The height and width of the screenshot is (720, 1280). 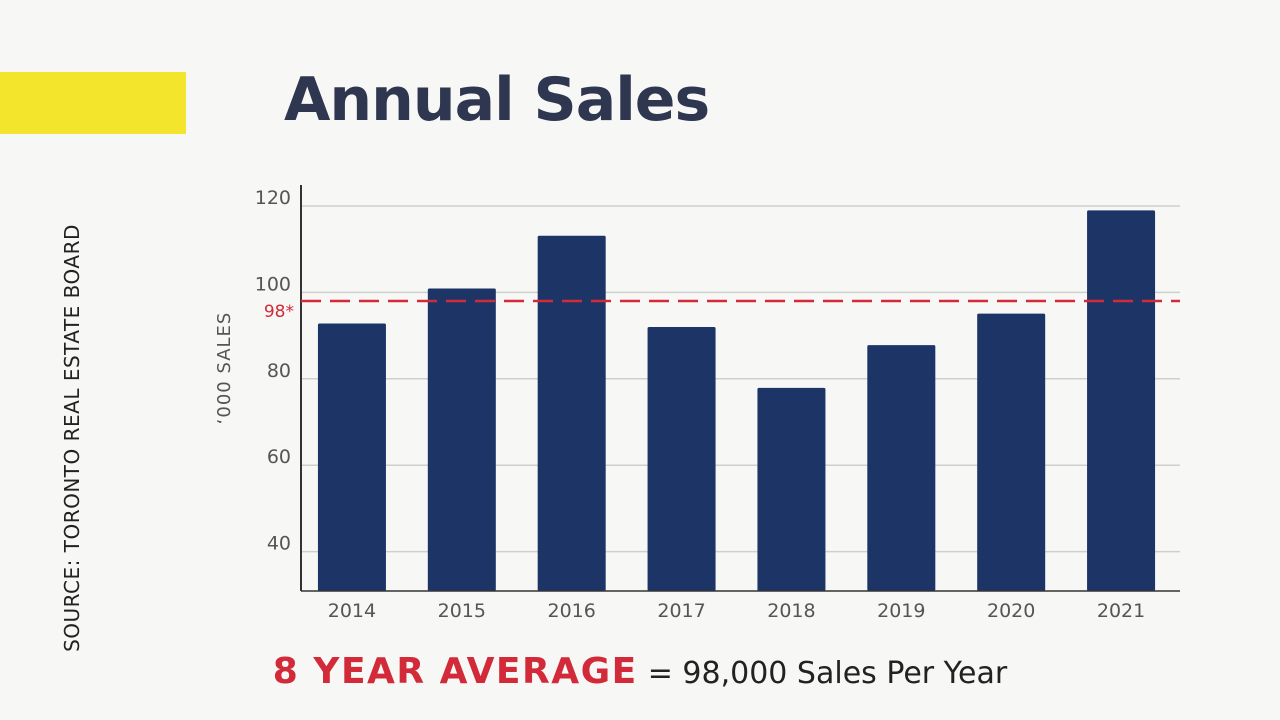 What do you see at coordinates (640, 675) in the screenshot?
I see `footer-summary: 8 YEAR AVERAGE = 98,000 Sales Per Year` at bounding box center [640, 675].